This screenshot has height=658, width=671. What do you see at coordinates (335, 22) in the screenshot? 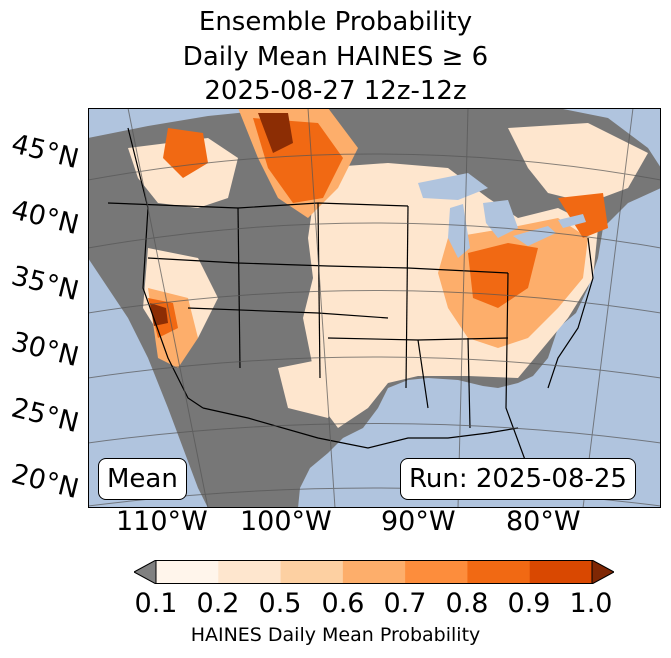
I see `title-line-1: Ensemble Probability` at bounding box center [335, 22].